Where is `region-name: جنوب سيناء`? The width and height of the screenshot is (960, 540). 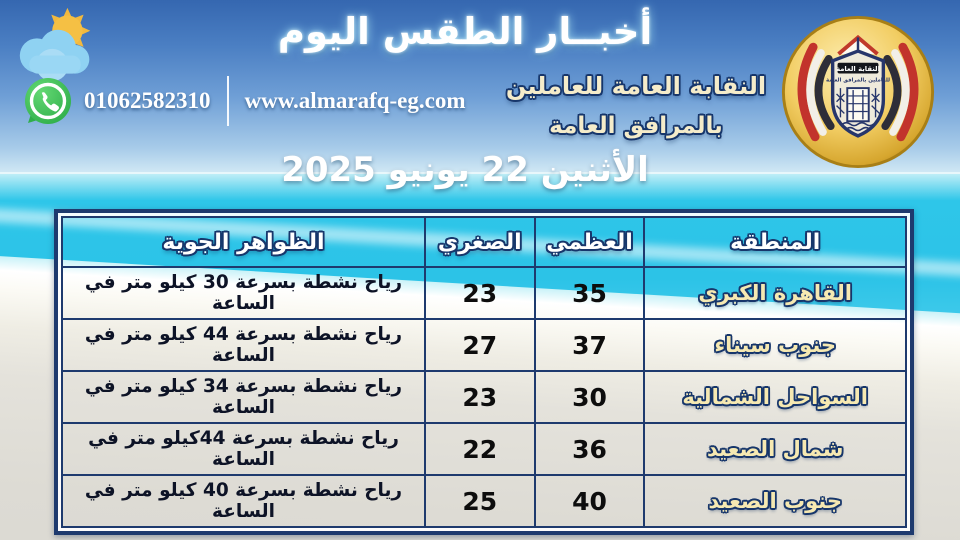 region-name: جنوب سيناء is located at coordinates (775, 345).